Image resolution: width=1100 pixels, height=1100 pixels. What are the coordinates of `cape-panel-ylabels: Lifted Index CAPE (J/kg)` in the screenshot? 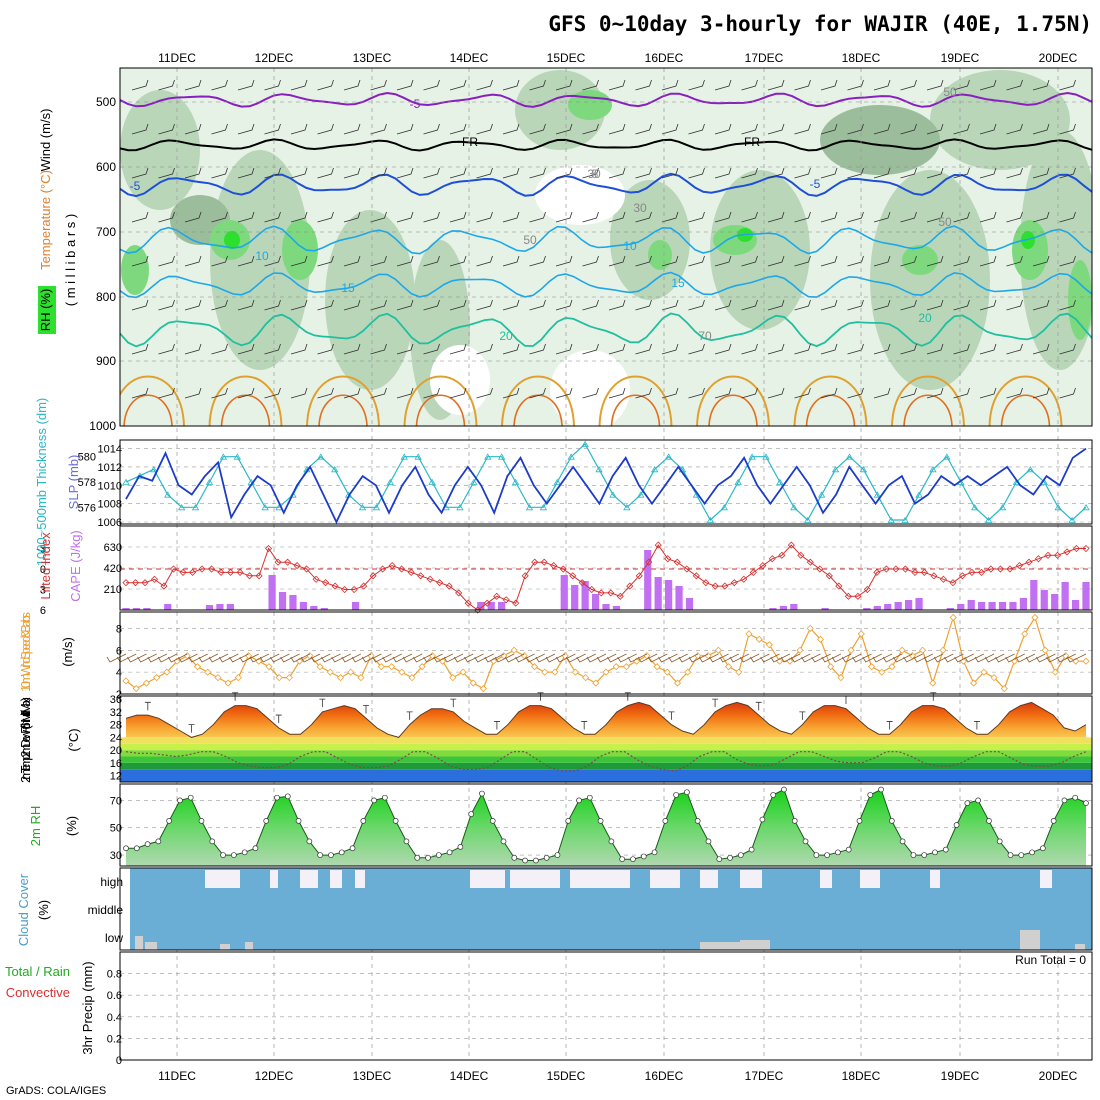 It's located at (60, 566).